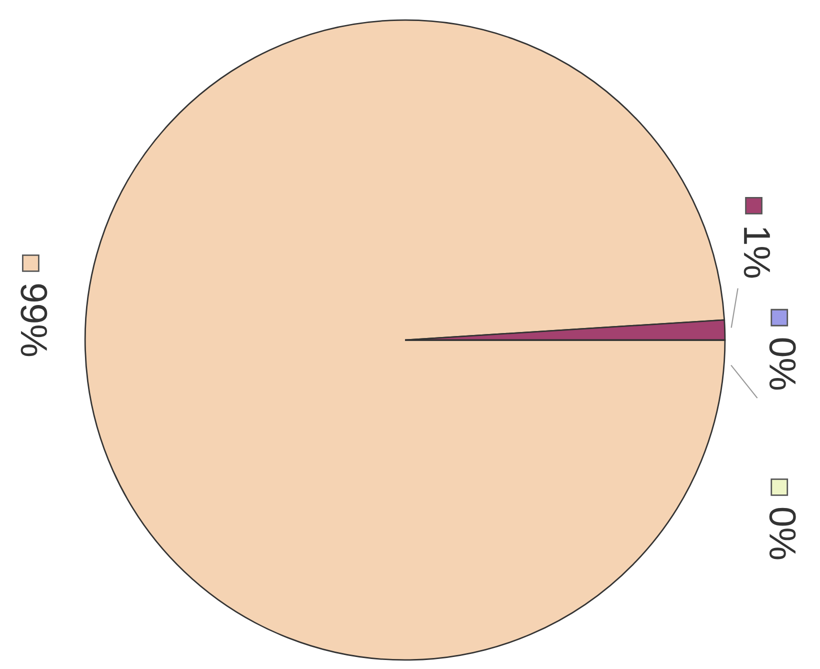 This screenshot has height=669, width=820. What do you see at coordinates (34, 320) in the screenshot?
I see `data-label: 99%` at bounding box center [34, 320].